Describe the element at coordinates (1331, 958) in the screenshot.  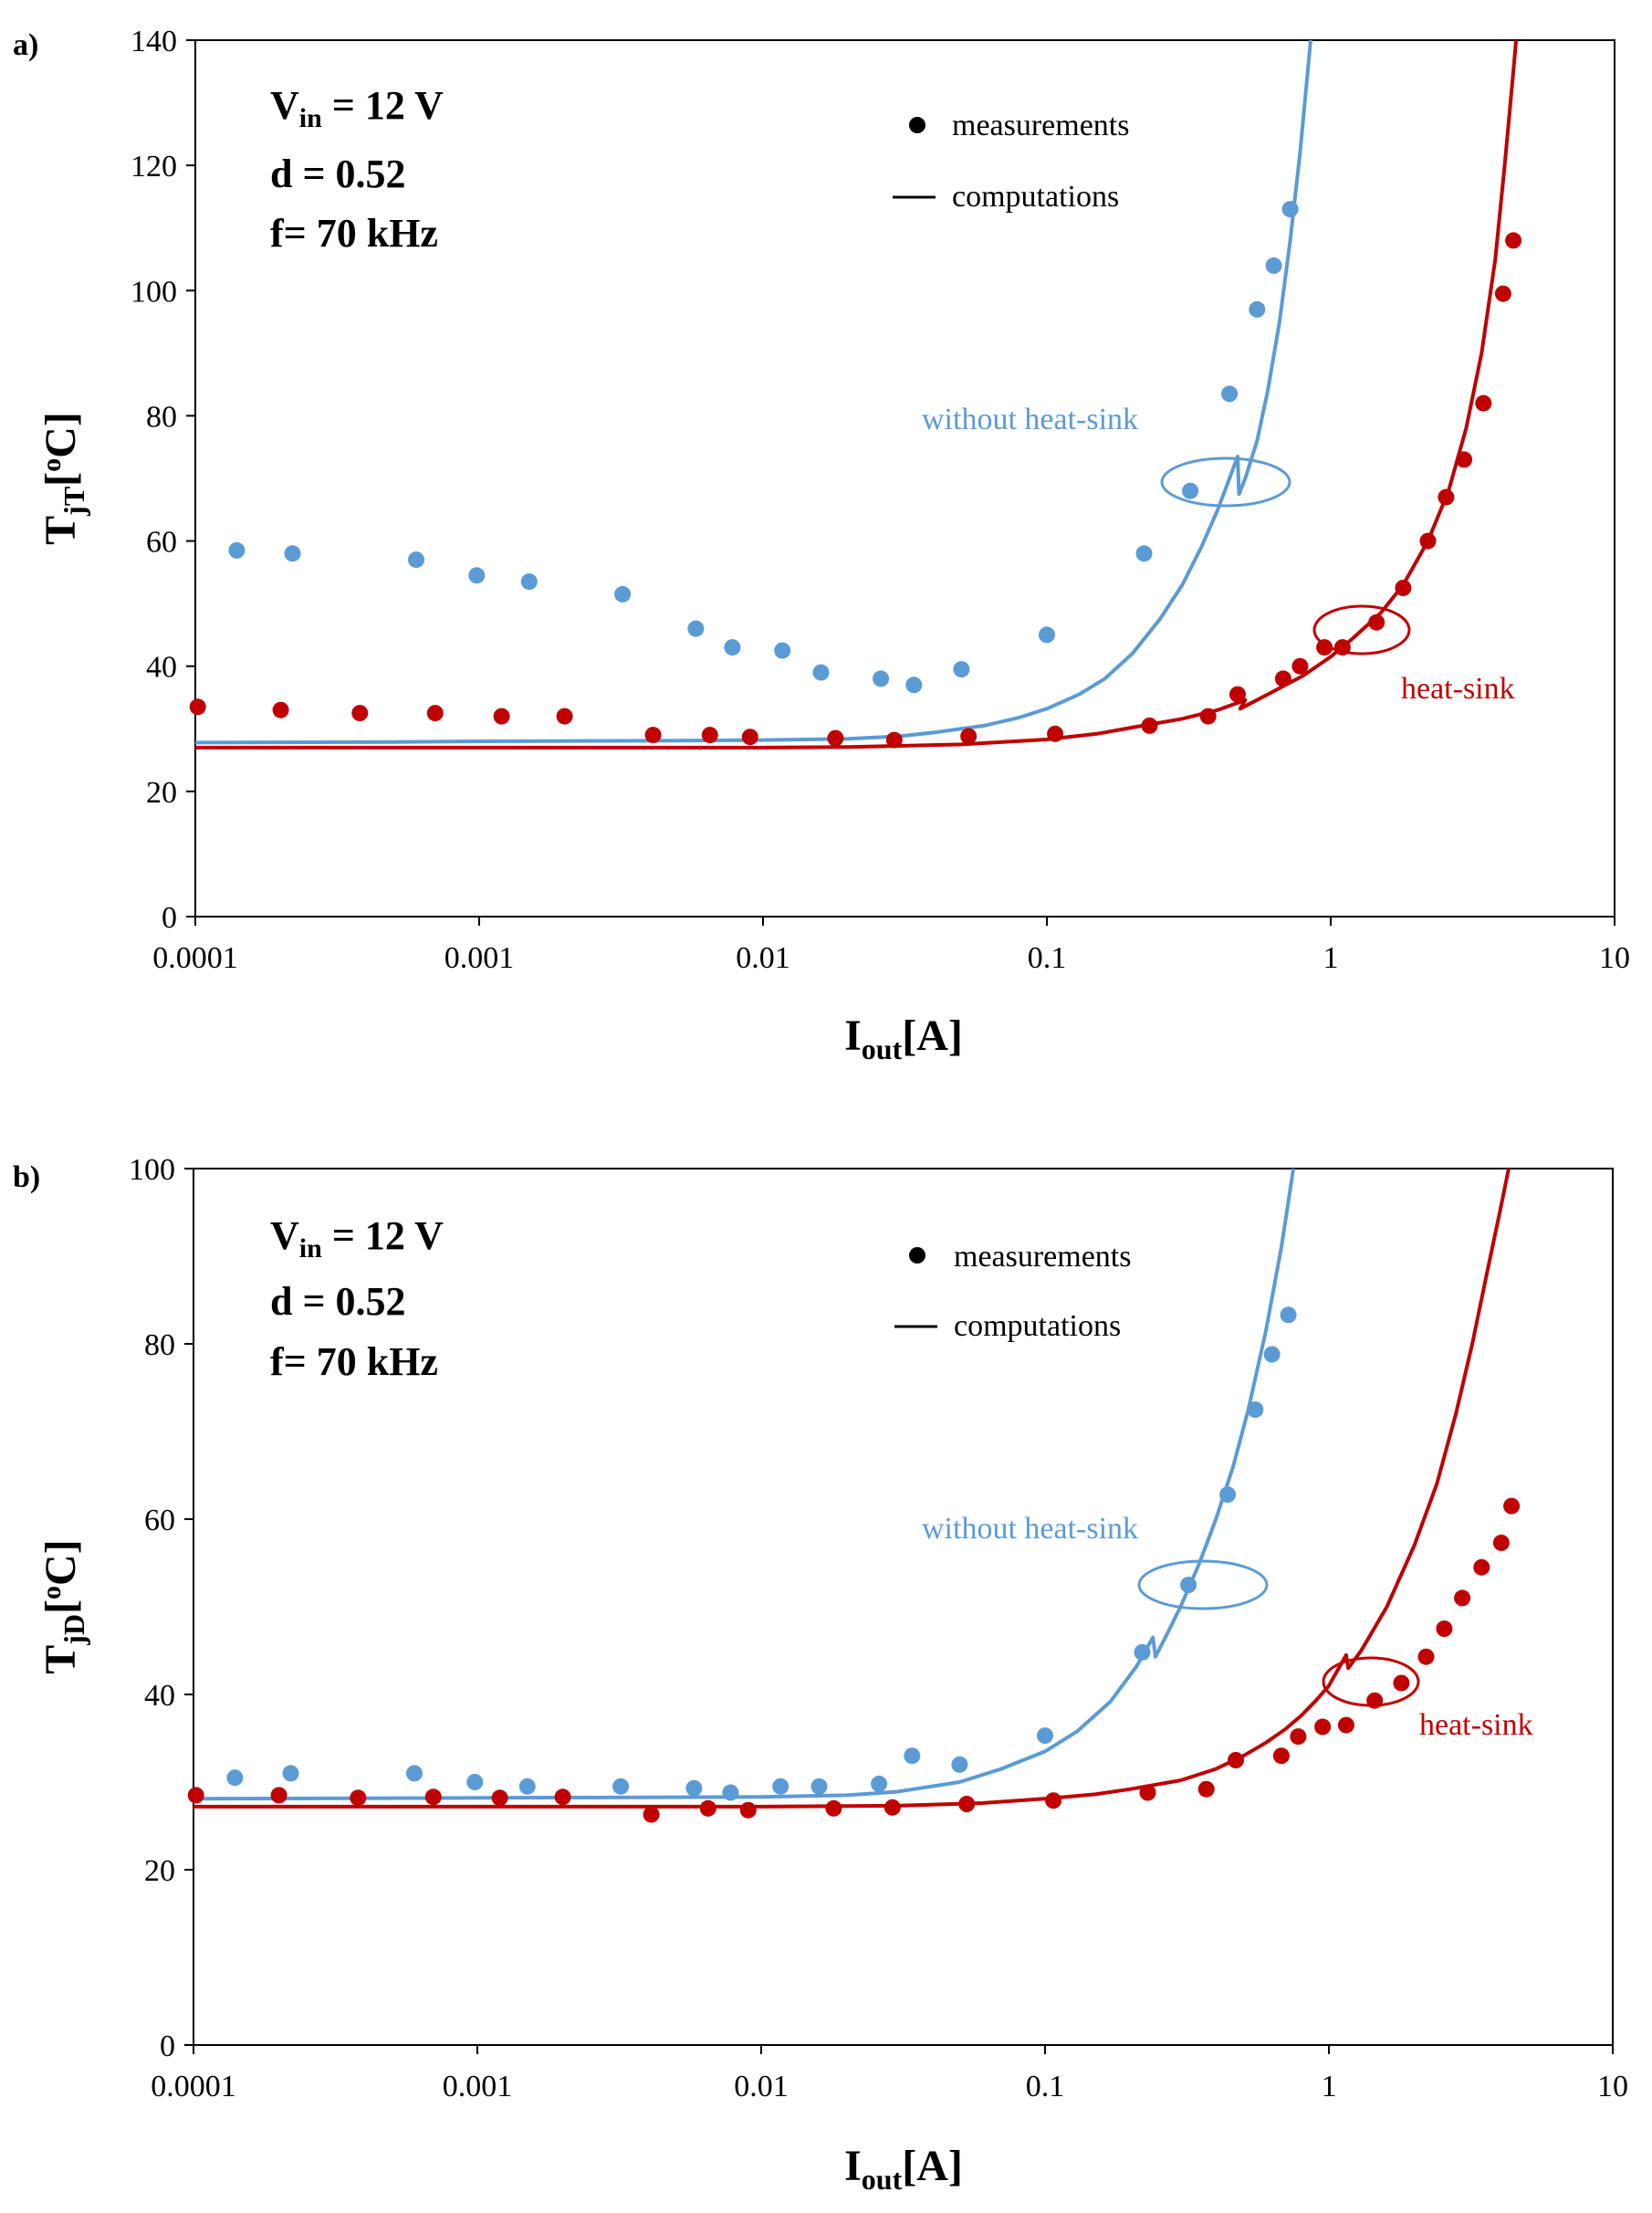
I see `panel-a-xtick-label: 1` at that location.